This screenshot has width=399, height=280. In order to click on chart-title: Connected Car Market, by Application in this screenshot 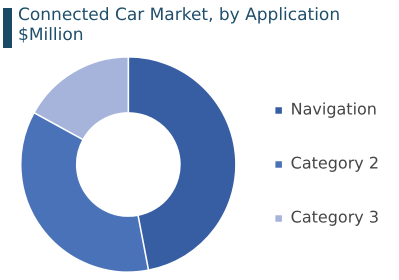, I will do `click(179, 15)`.